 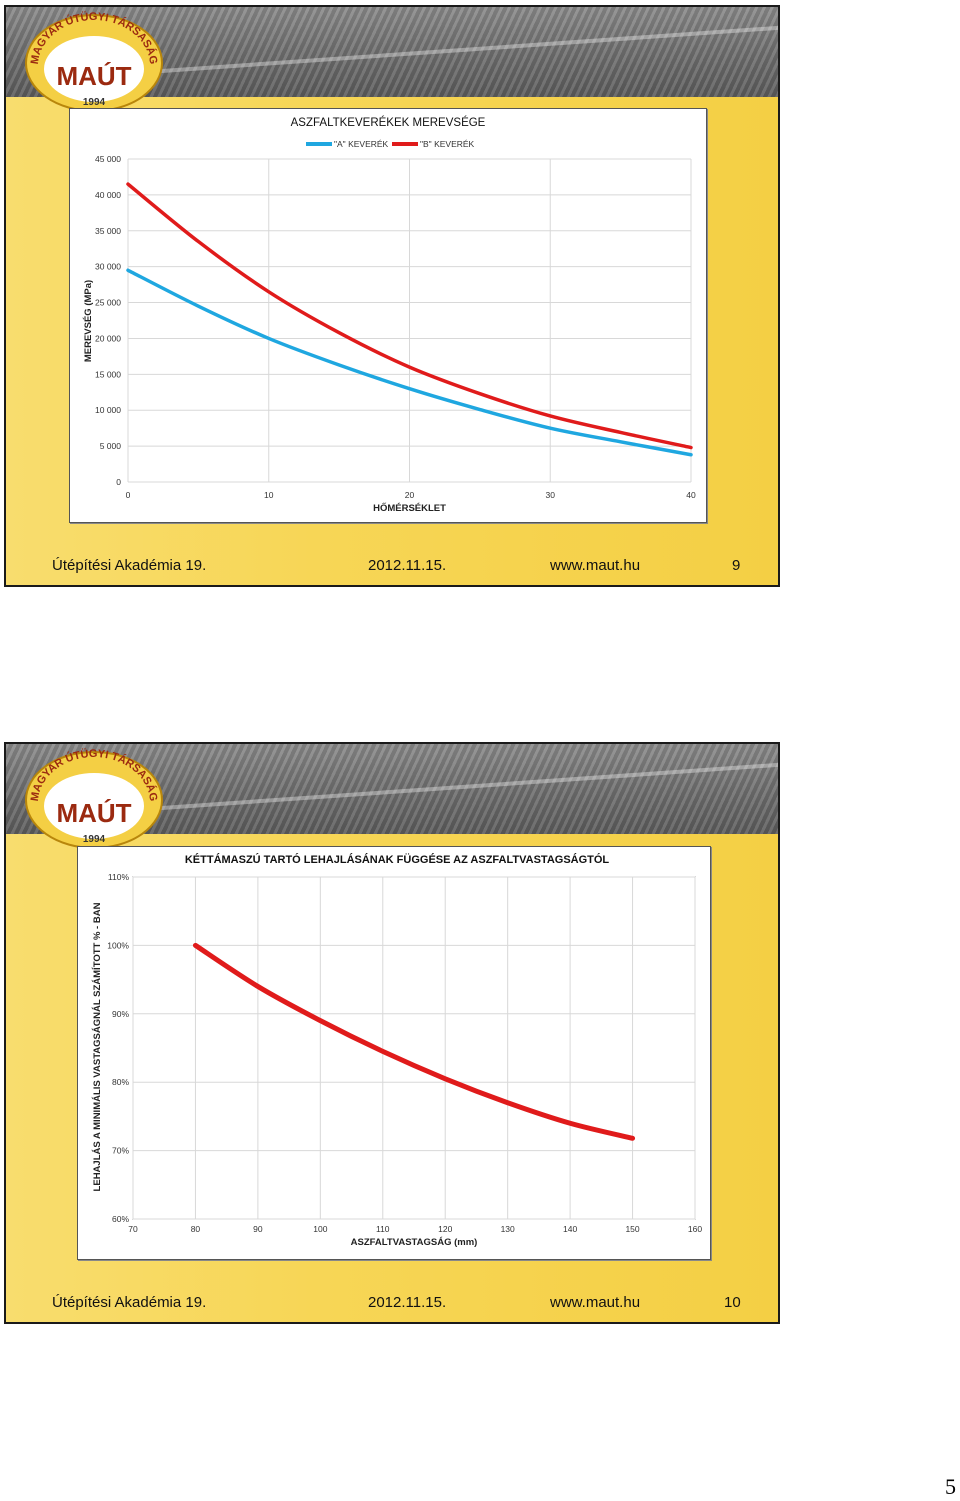 What do you see at coordinates (695, 1229) in the screenshot?
I see `x-tick-label: 160` at bounding box center [695, 1229].